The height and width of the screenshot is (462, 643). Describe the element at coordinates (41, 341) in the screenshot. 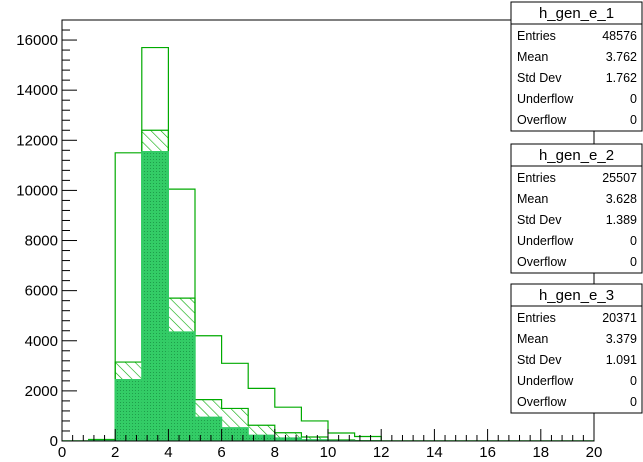

I see `y-tick-label: 4000` at that location.